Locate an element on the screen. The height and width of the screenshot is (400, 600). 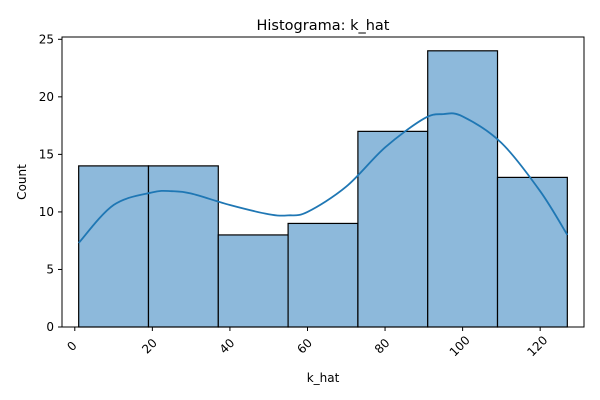
y-tick-label: 20 is located at coordinates (46, 97).